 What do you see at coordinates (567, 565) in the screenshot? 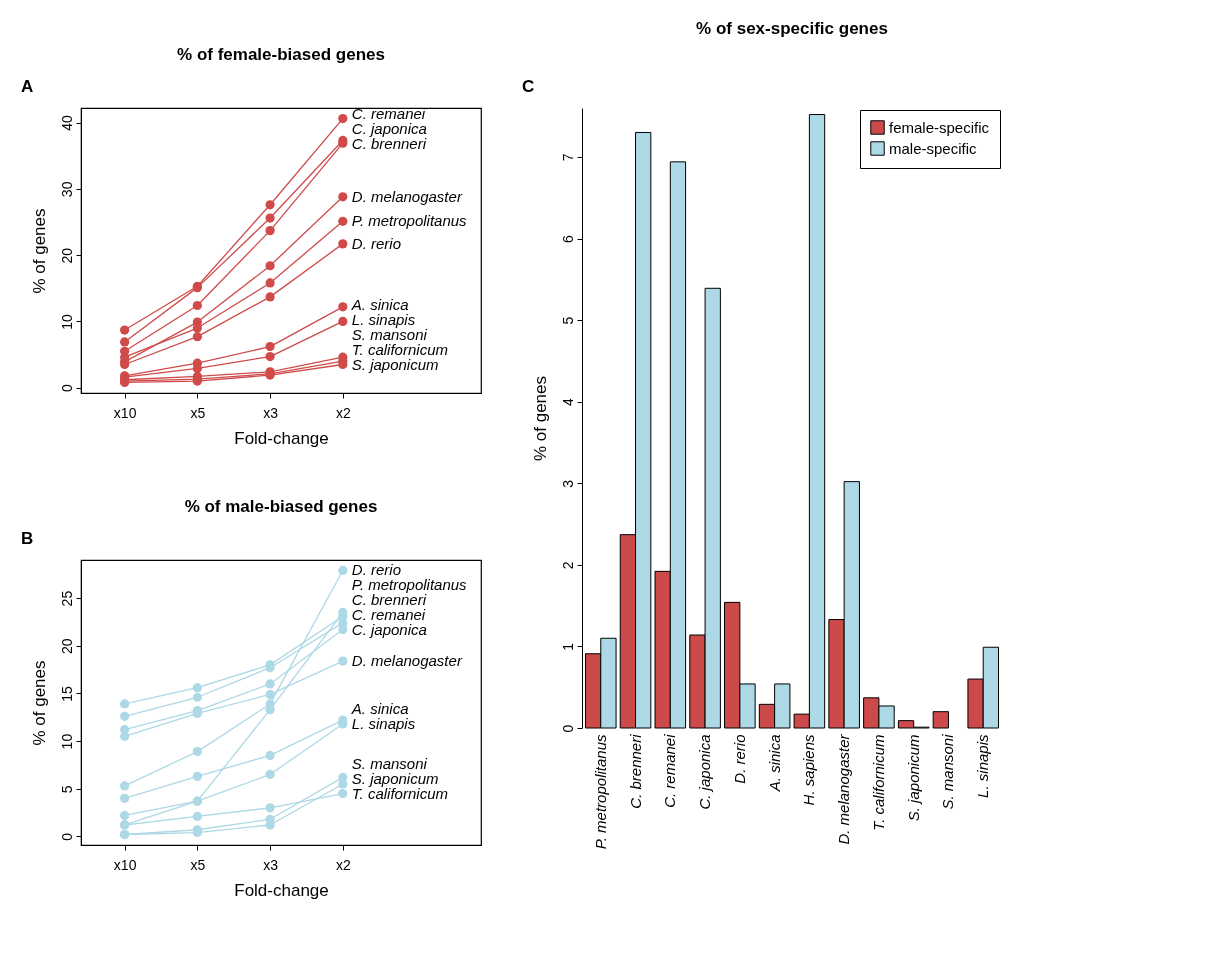
I see `y-tick-label: 2` at bounding box center [567, 565].